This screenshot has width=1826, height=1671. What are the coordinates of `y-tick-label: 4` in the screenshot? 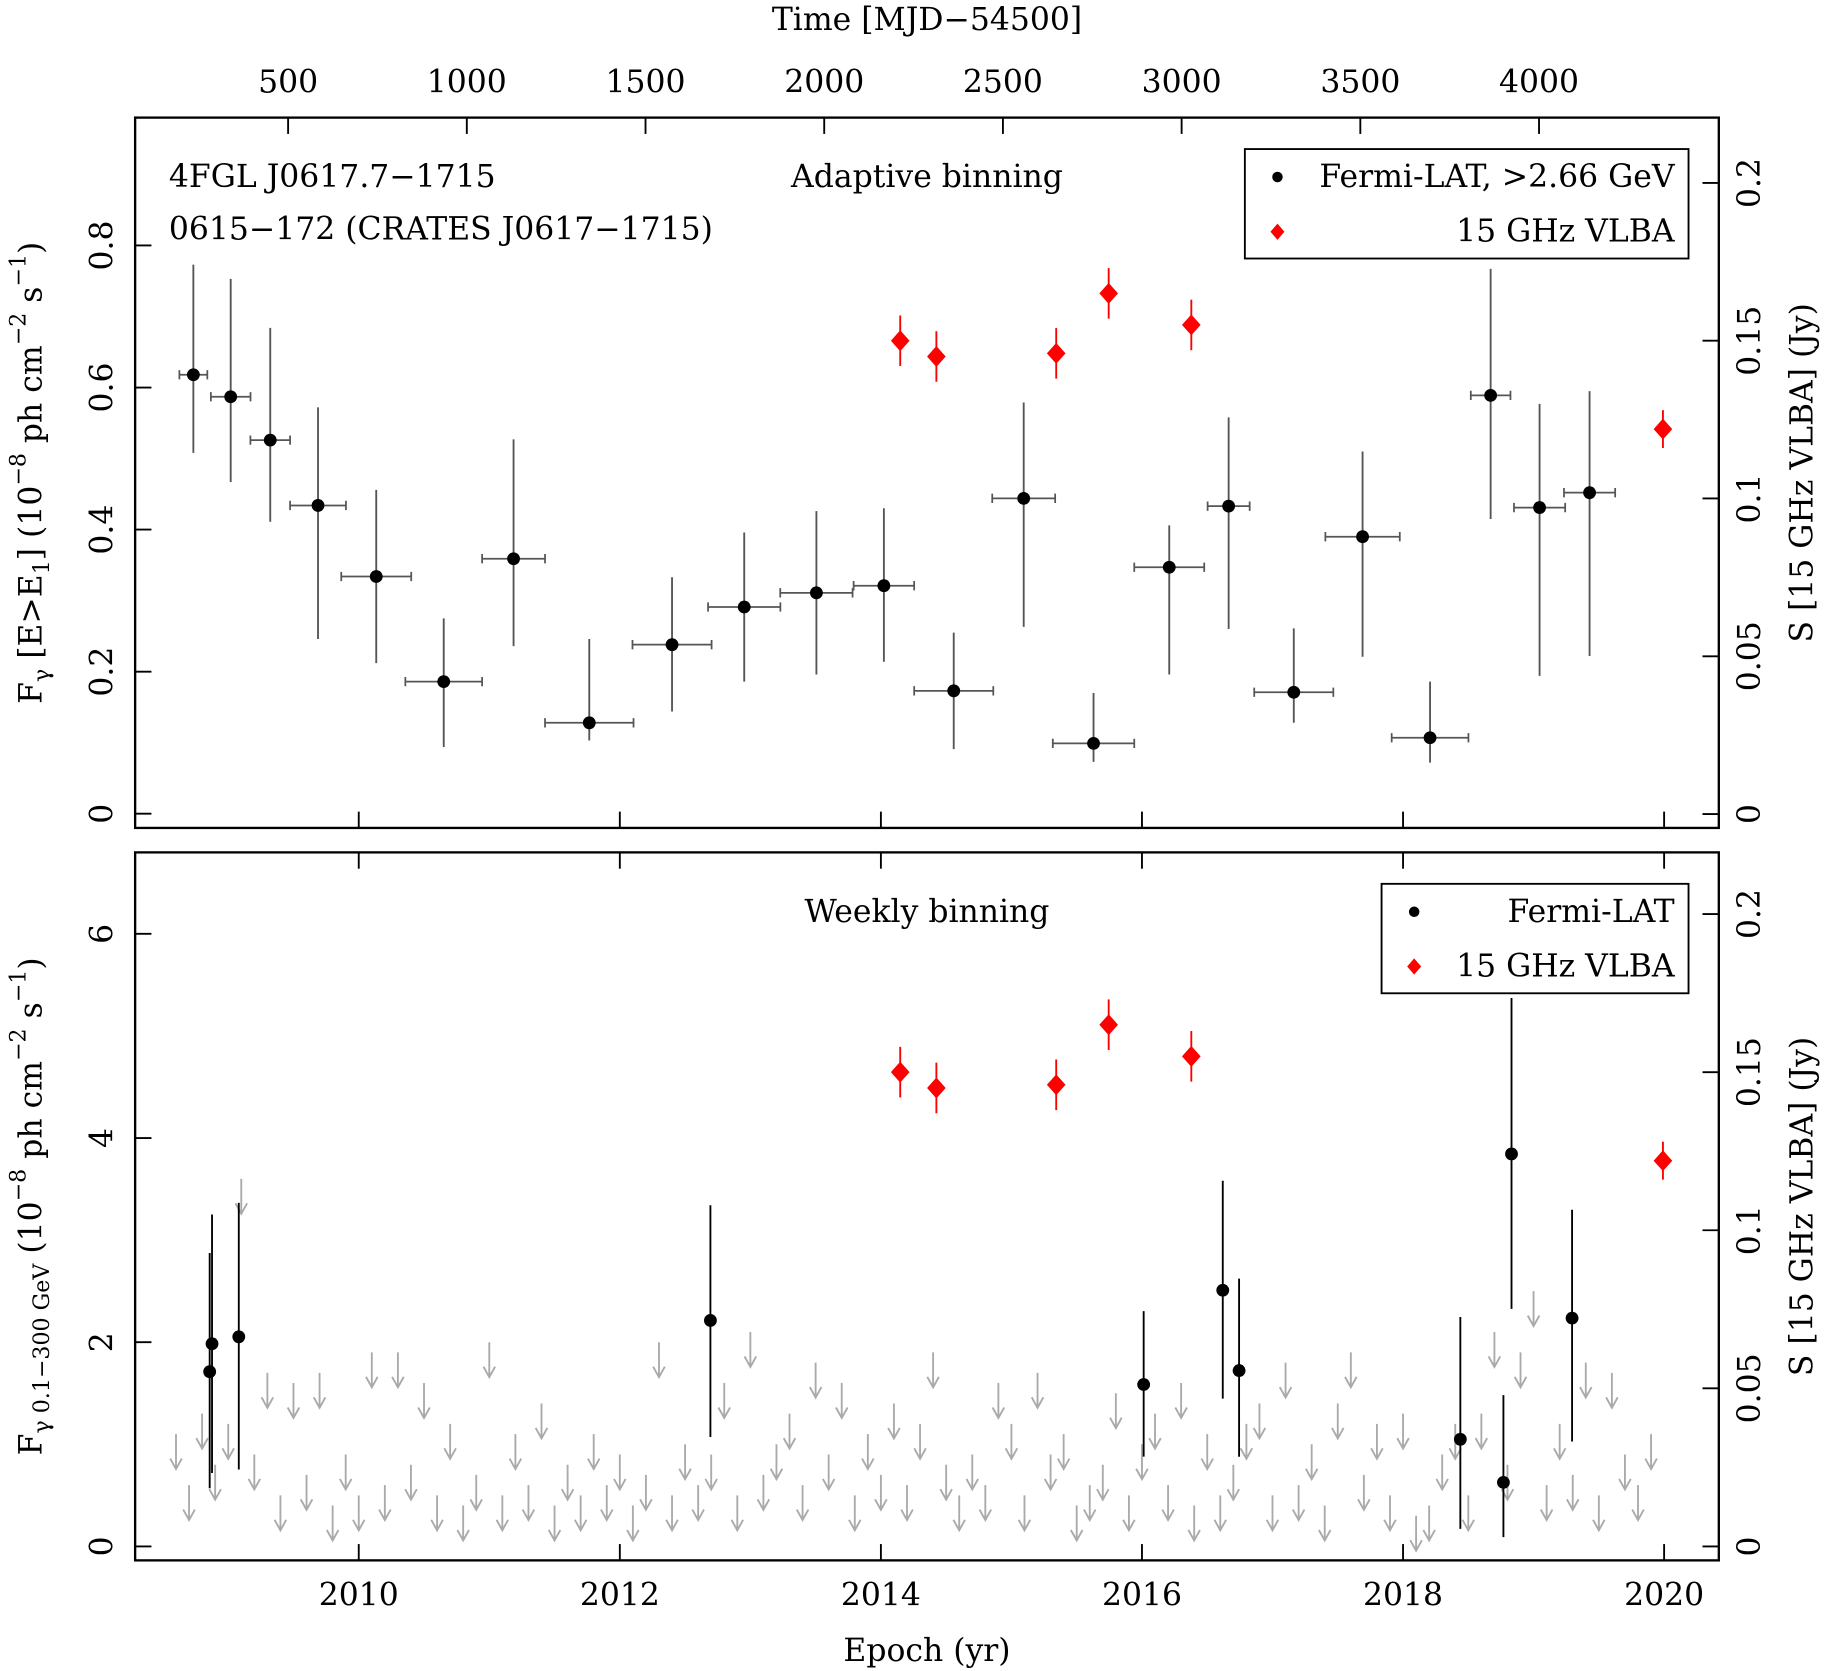 It's located at (103, 1138).